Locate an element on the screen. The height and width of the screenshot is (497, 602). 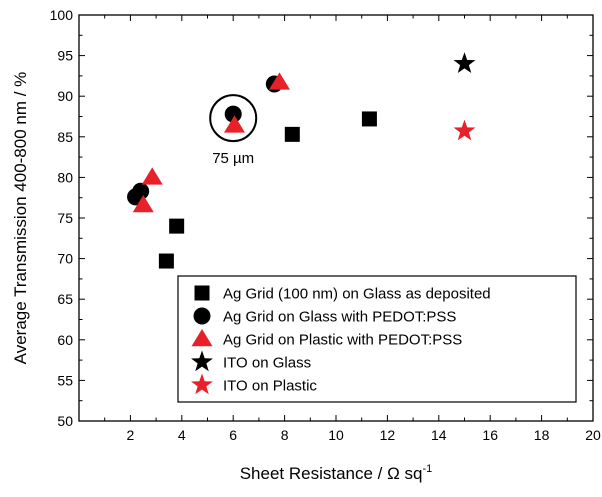
legend-label-3: ITO on Glass is located at coordinates (267, 363).